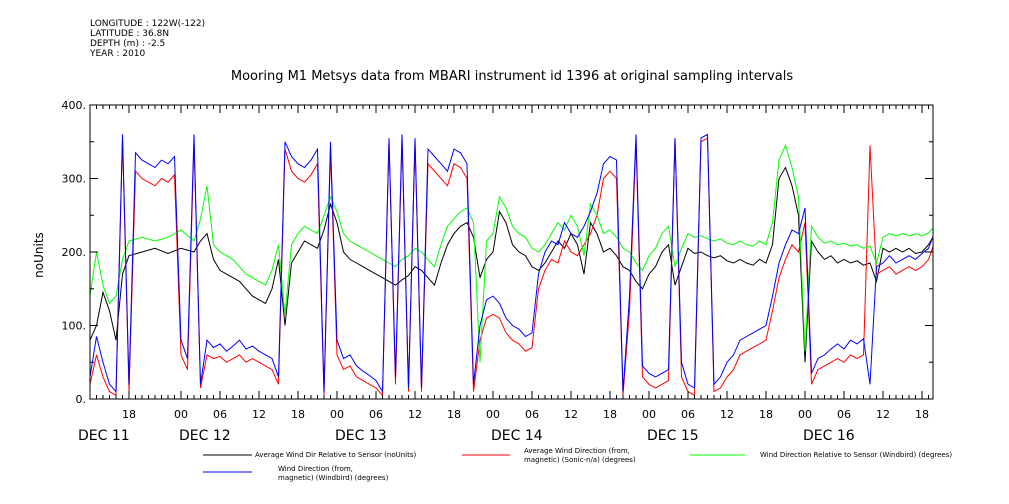 This screenshot has height=504, width=1009. I want to click on y-tick-label: 100., so click(74, 326).